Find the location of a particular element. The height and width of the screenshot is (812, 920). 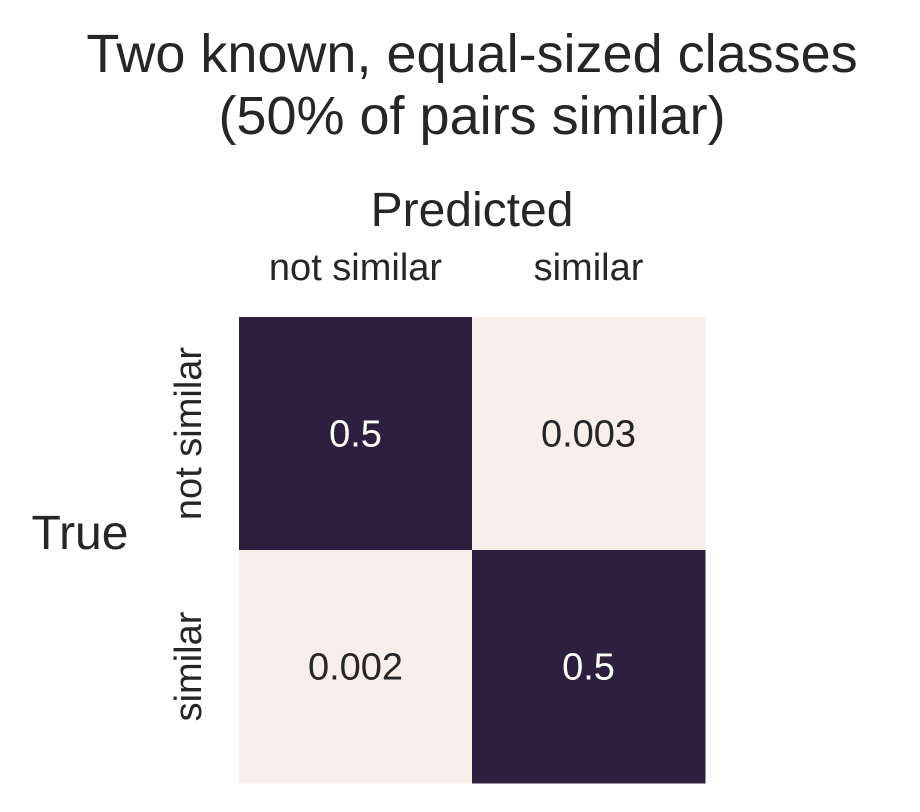

heatmap-cell-r0-c0 is located at coordinates (356, 434).